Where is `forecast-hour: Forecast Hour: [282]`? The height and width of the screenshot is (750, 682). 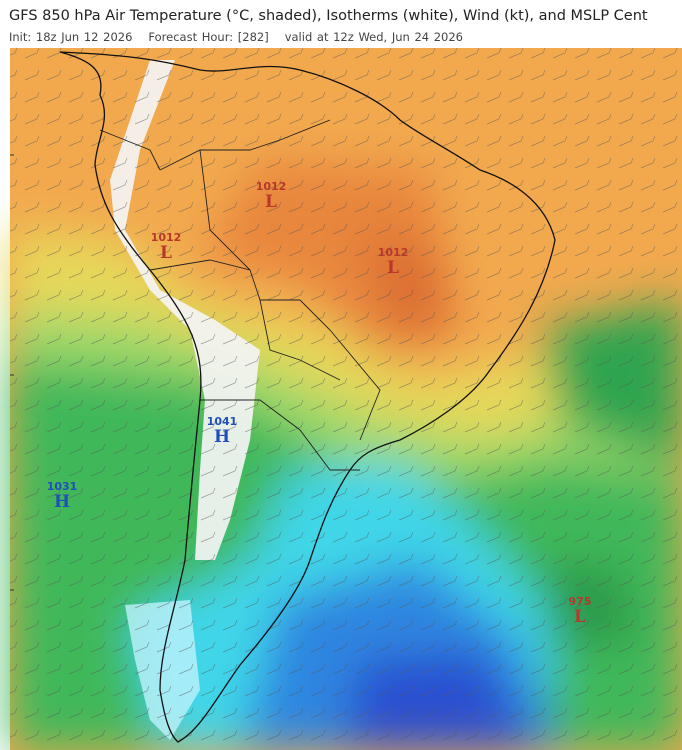 forecast-hour: Forecast Hour: [282] is located at coordinates (208, 37).